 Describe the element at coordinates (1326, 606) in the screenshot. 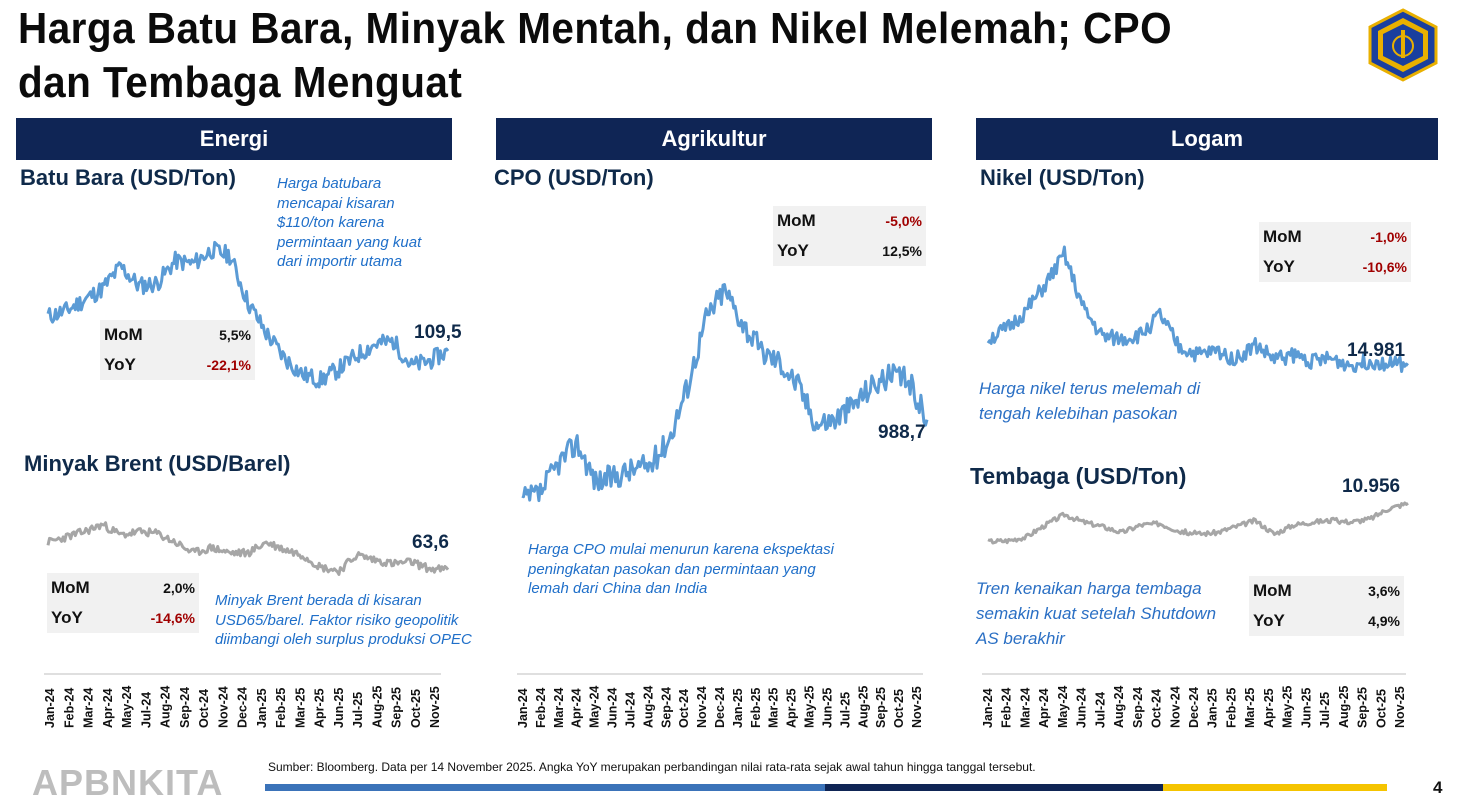

I see `stat-box-tembaga: MoM 3,6% YoY 4,9%` at that location.